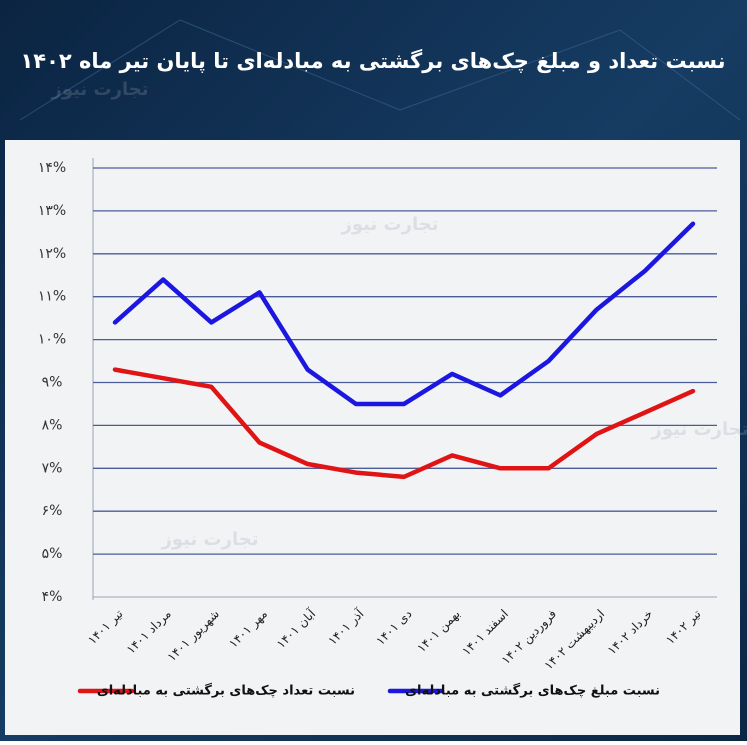  I want to click on y-tick-label: ۱۰%, so click(52, 340).